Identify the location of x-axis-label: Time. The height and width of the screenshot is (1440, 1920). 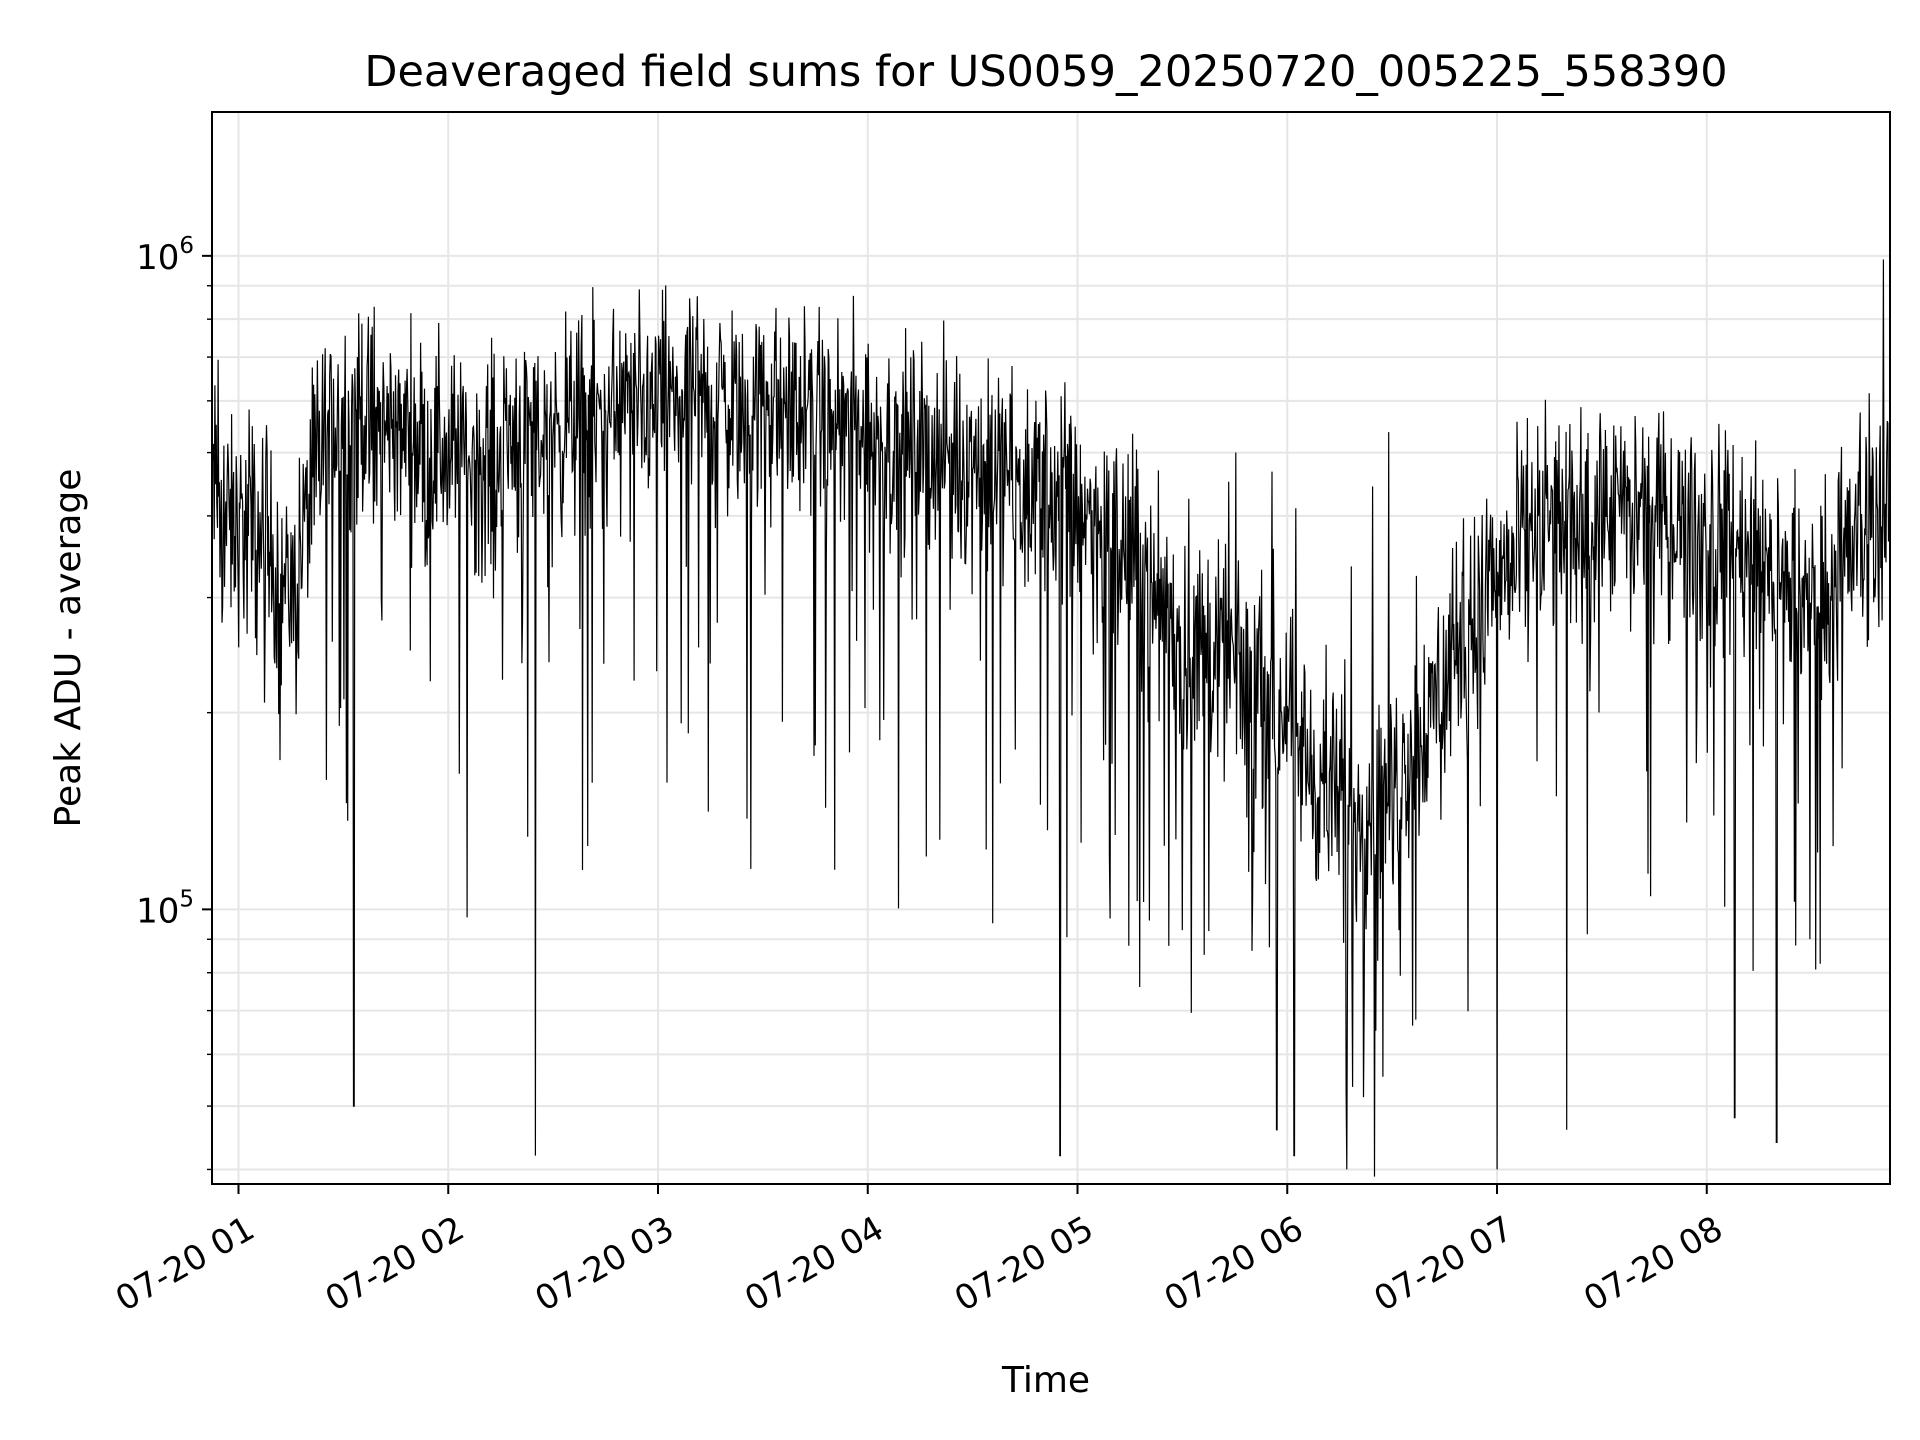
(1045, 1380).